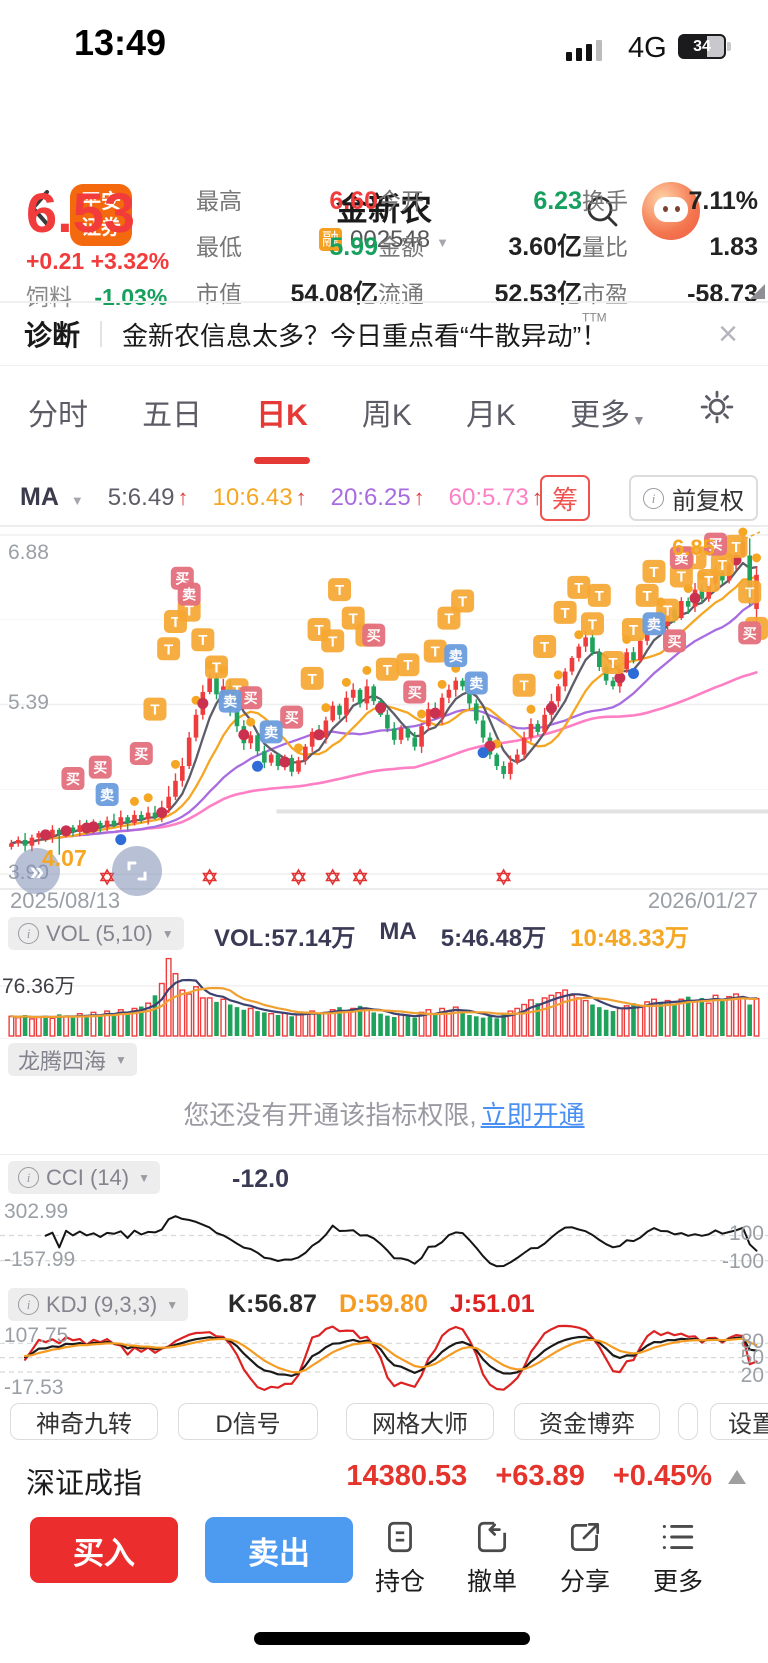 Image resolution: width=768 pixels, height=1663 pixels. What do you see at coordinates (37, 871) in the screenshot?
I see `collapse-button: »` at bounding box center [37, 871].